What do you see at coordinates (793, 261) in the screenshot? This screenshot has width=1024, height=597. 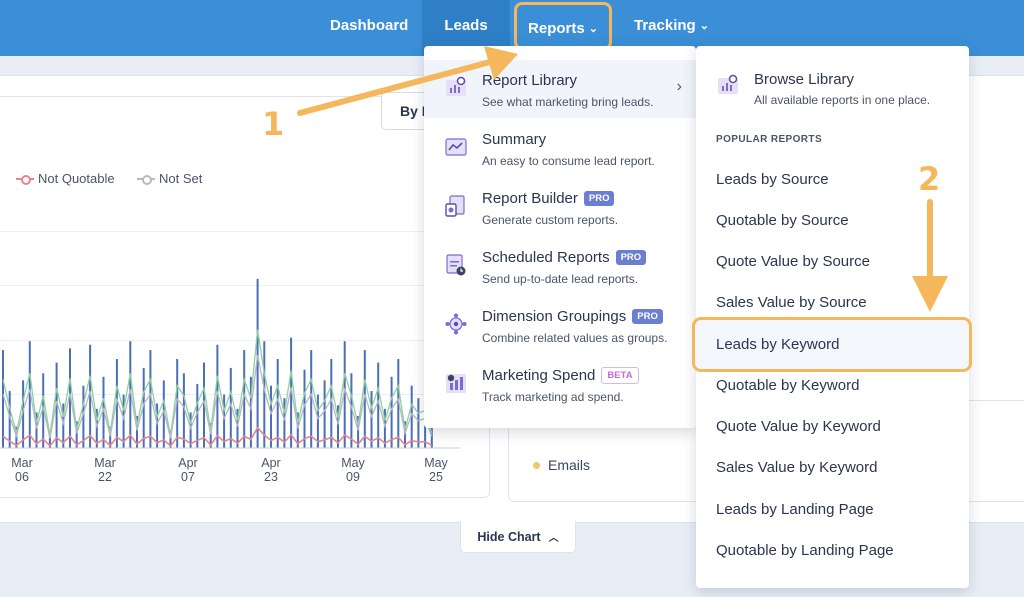 I see `popular-report-item: Quote Value by Source` at bounding box center [793, 261].